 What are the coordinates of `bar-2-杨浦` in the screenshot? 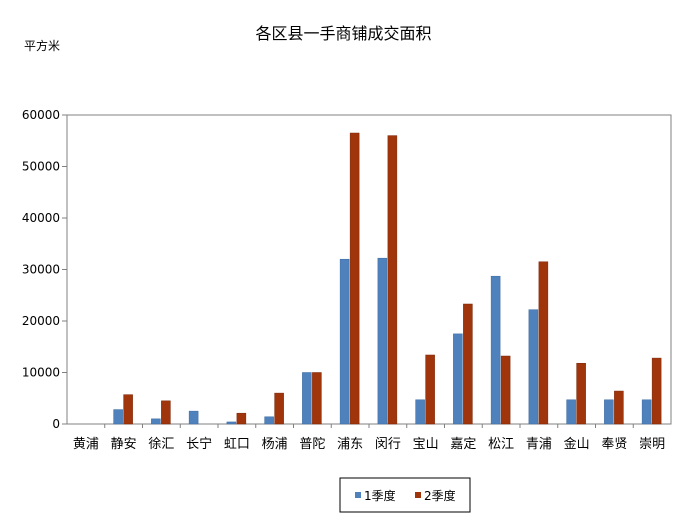 It's located at (279, 408).